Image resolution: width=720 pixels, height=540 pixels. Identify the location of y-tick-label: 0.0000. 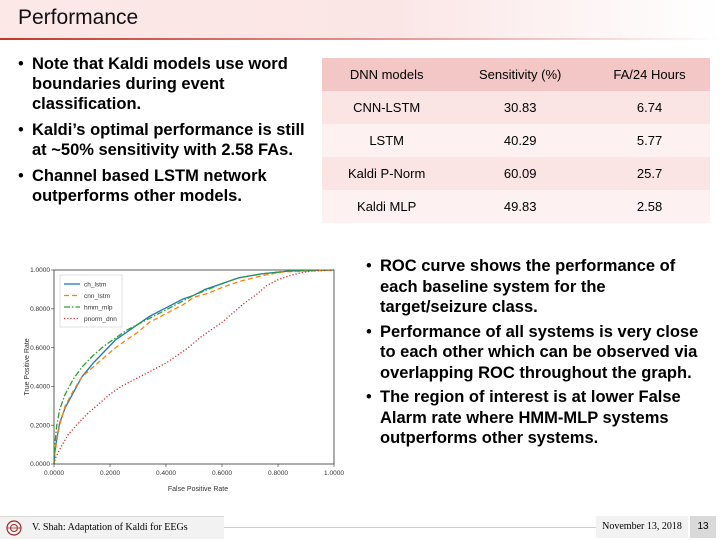
(40, 464).